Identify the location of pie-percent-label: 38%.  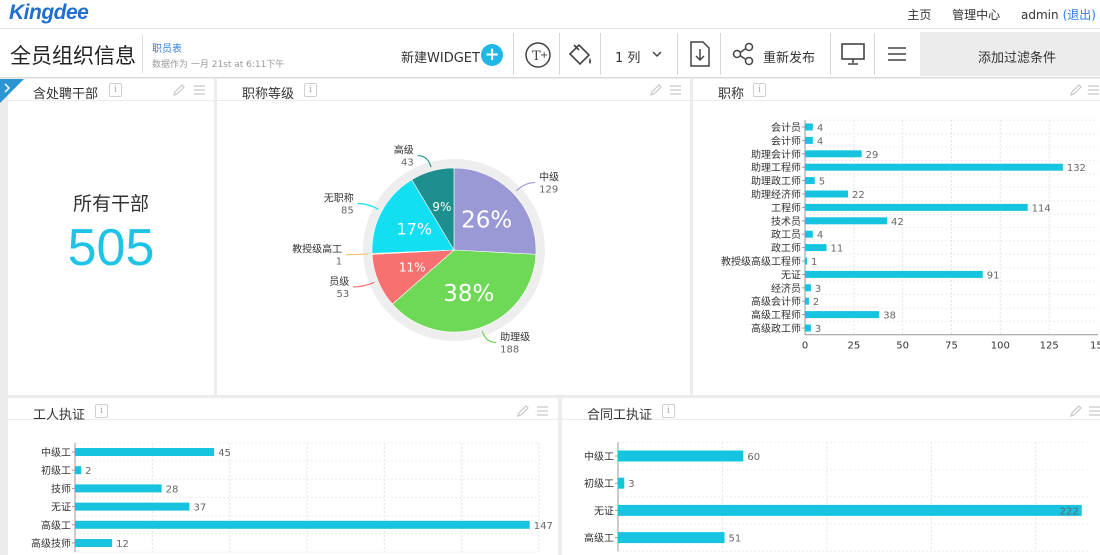
(468, 294).